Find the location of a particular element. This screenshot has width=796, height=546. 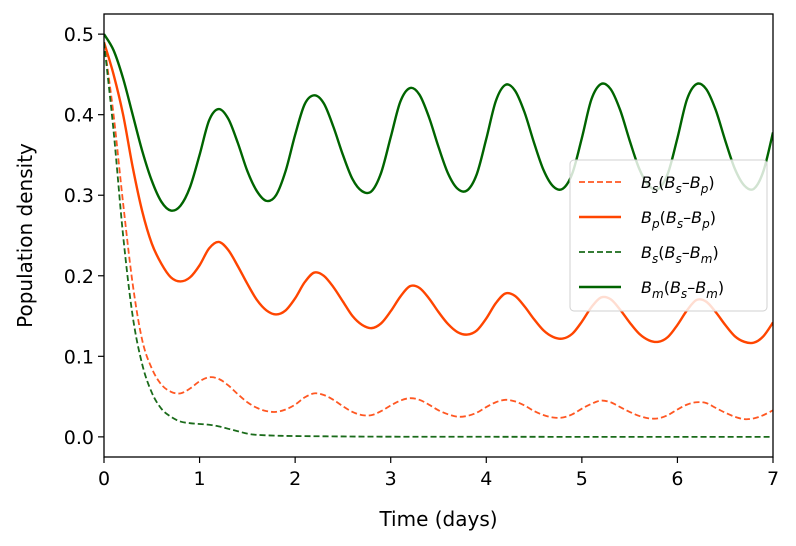

y-tick-label: 0.5 is located at coordinates (79, 35).